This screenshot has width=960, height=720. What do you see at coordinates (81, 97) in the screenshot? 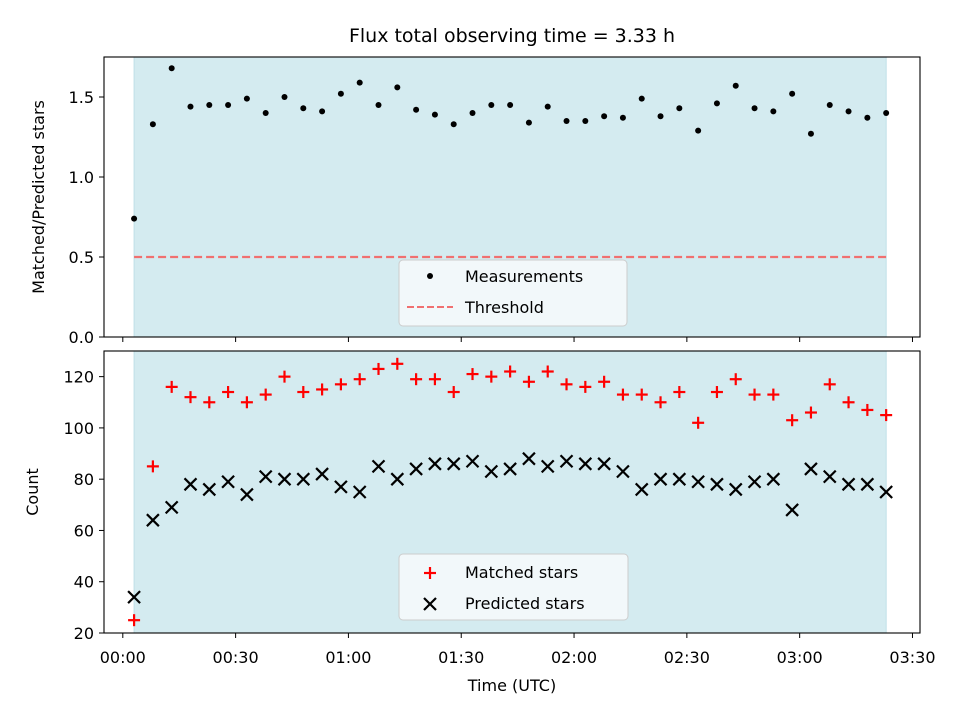
I see `top-y-tick-label: 1.5` at bounding box center [81, 97].